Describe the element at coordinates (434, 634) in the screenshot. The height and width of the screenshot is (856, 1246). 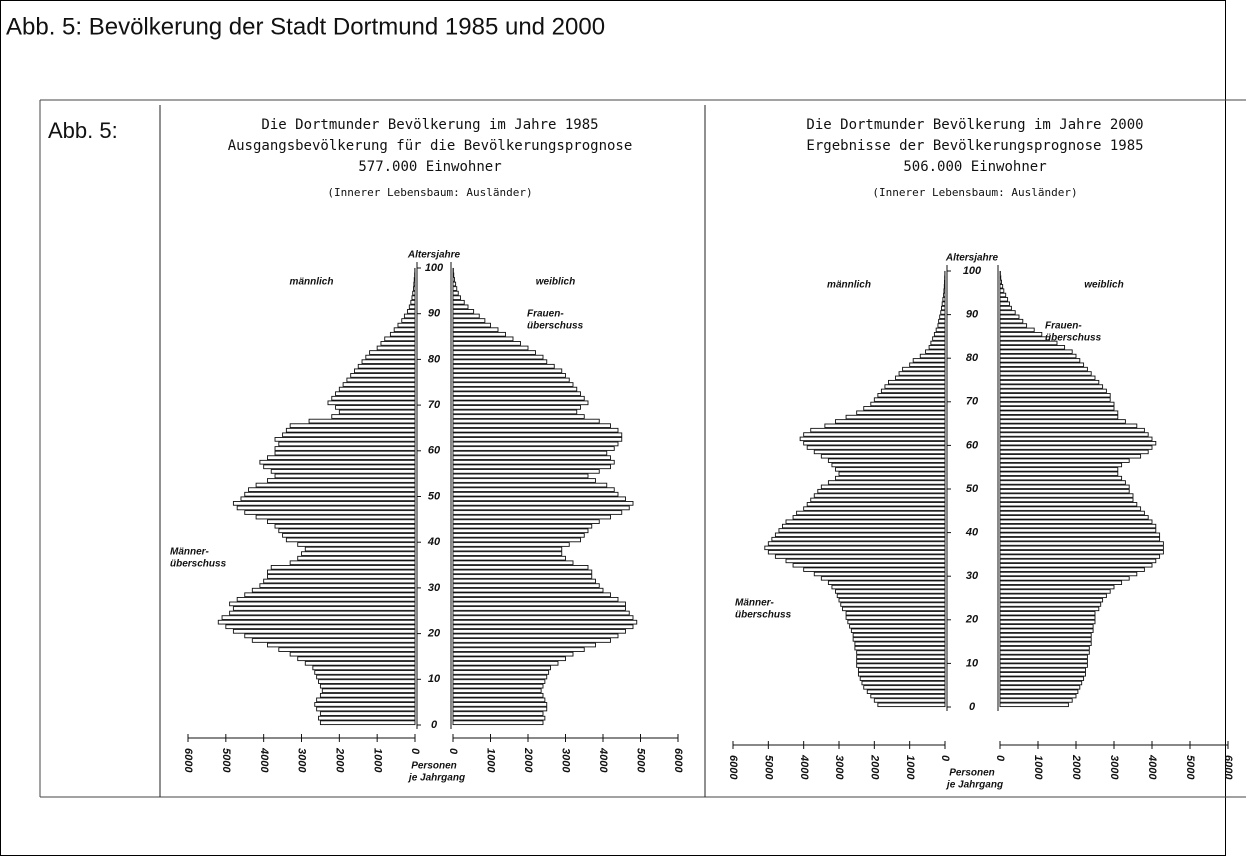
I see `y-tick-label: 20` at that location.